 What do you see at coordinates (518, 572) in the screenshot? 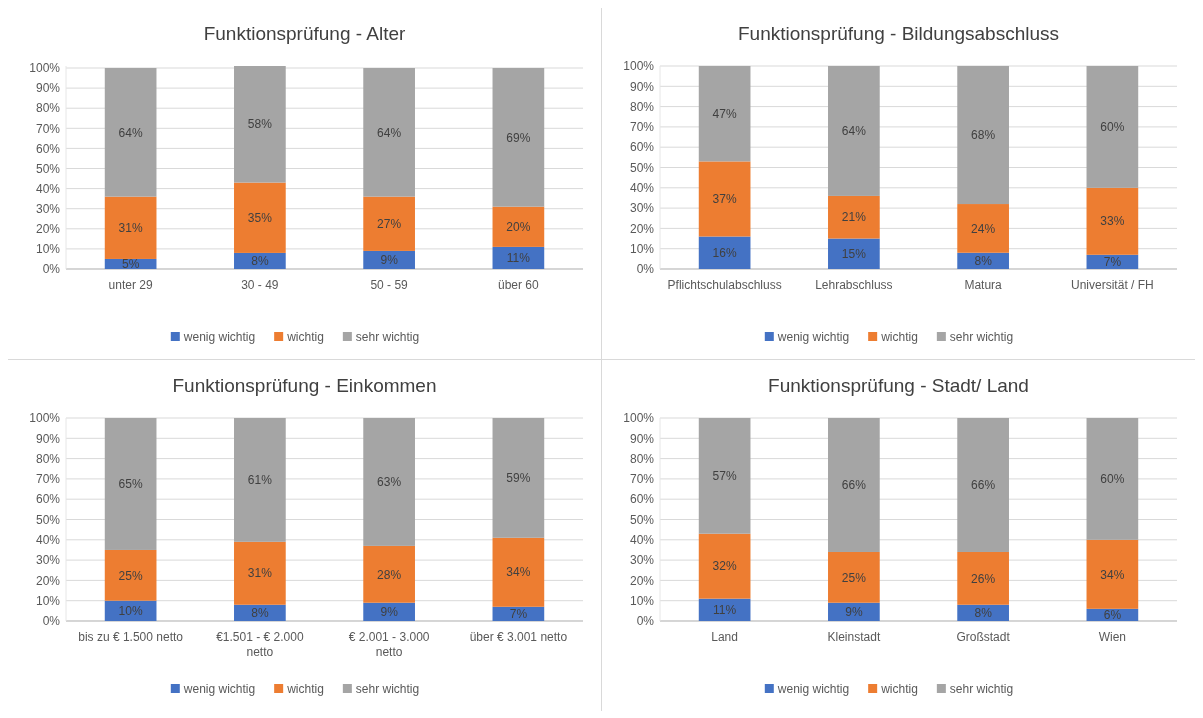
I see `data-label: 34%` at bounding box center [518, 572].